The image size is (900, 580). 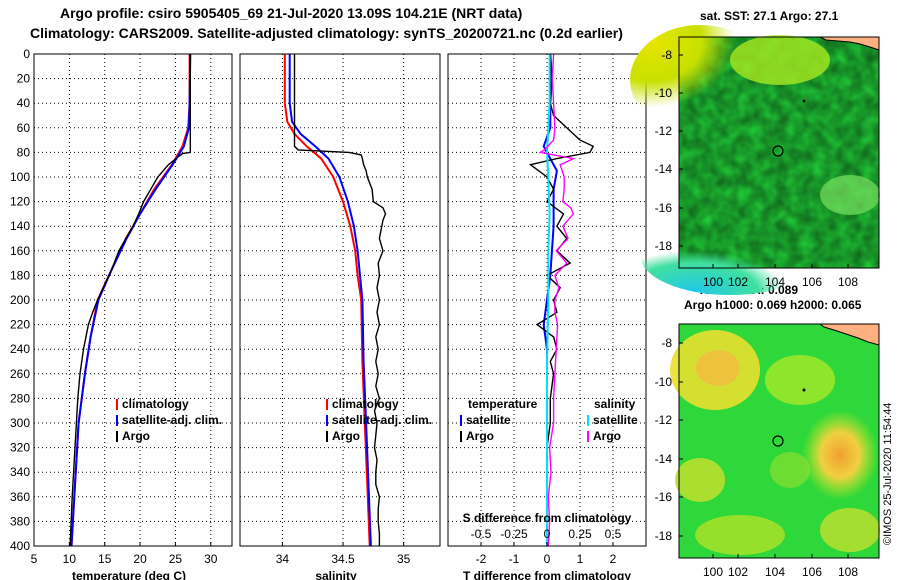 What do you see at coordinates (129, 574) in the screenshot?
I see `x-axis-label: temperature (deg C)` at bounding box center [129, 574].